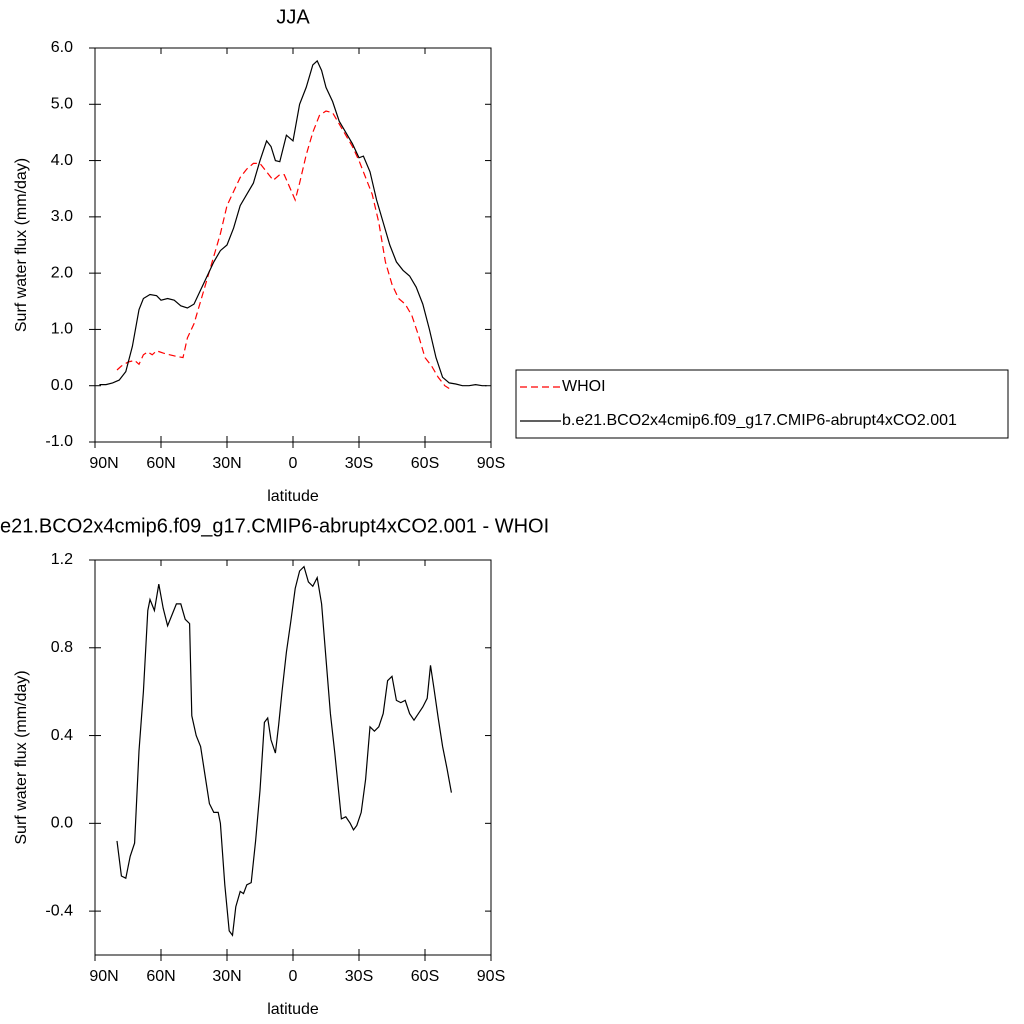 The width and height of the screenshot is (1024, 1024). Describe the element at coordinates (59, 441) in the screenshot. I see `y-tick-label: -1.0` at that location.